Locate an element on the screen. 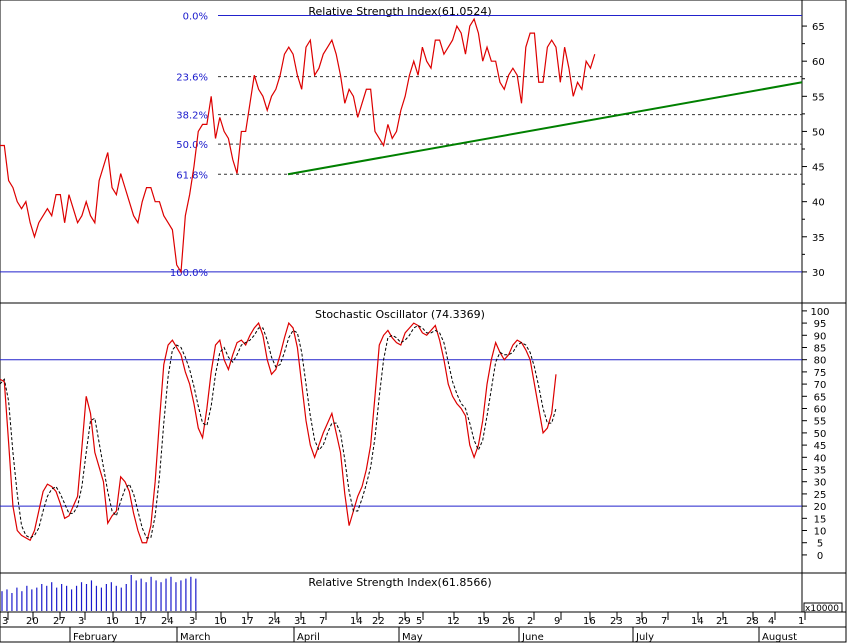 The width and height of the screenshot is (847, 643). fib-level-label: 38.2% is located at coordinates (192, 116).